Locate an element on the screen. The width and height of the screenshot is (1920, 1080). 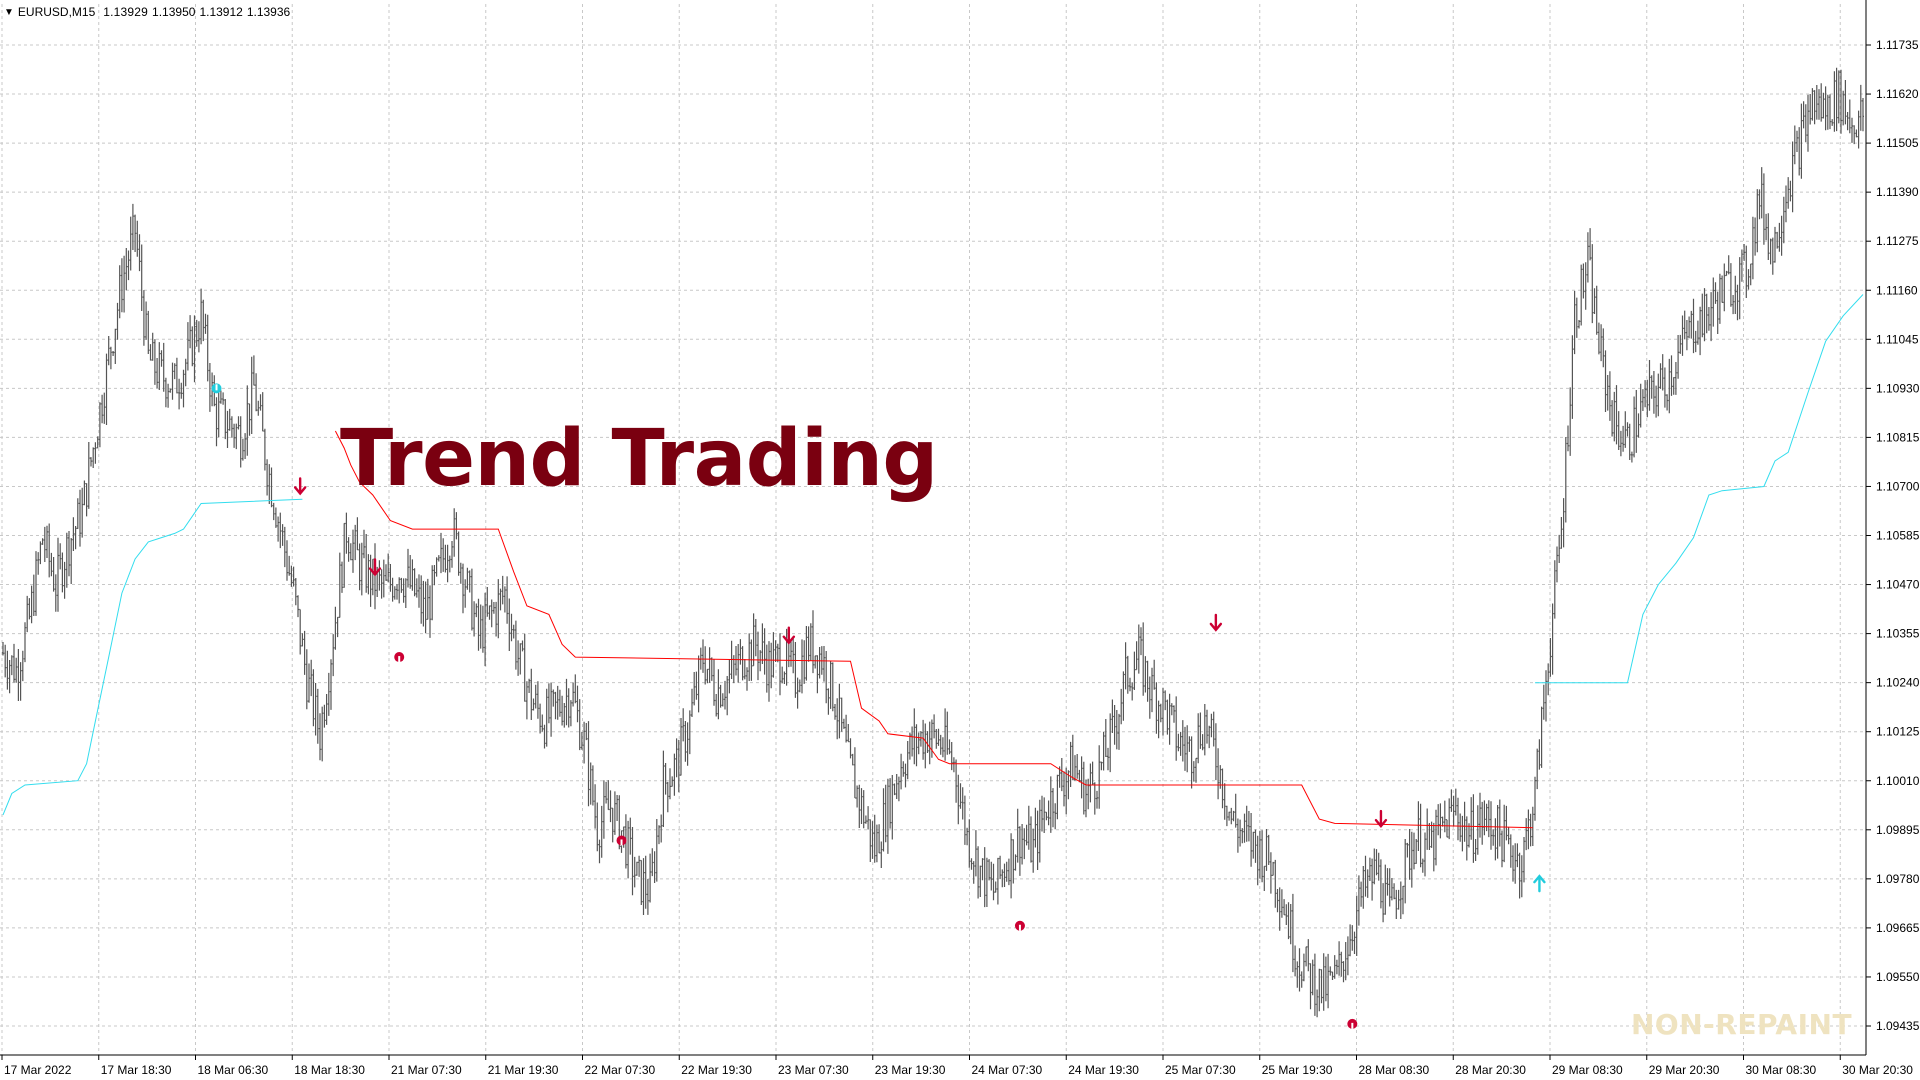
price-tick-label: 1.09665 is located at coordinates (1898, 928).